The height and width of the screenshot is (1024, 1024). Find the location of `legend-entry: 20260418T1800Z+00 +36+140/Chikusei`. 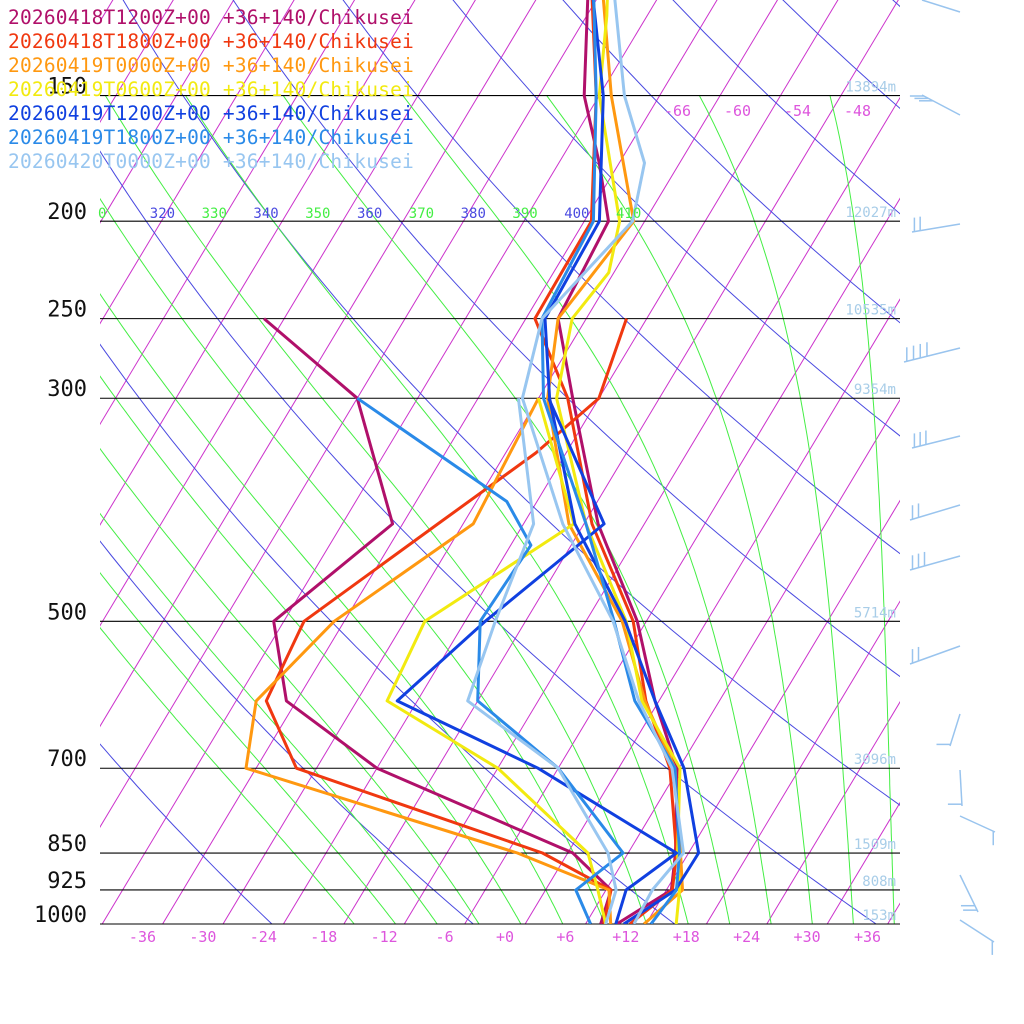

legend-entry: 20260418T1800Z+00 +36+140/Chikusei is located at coordinates (211, 41).